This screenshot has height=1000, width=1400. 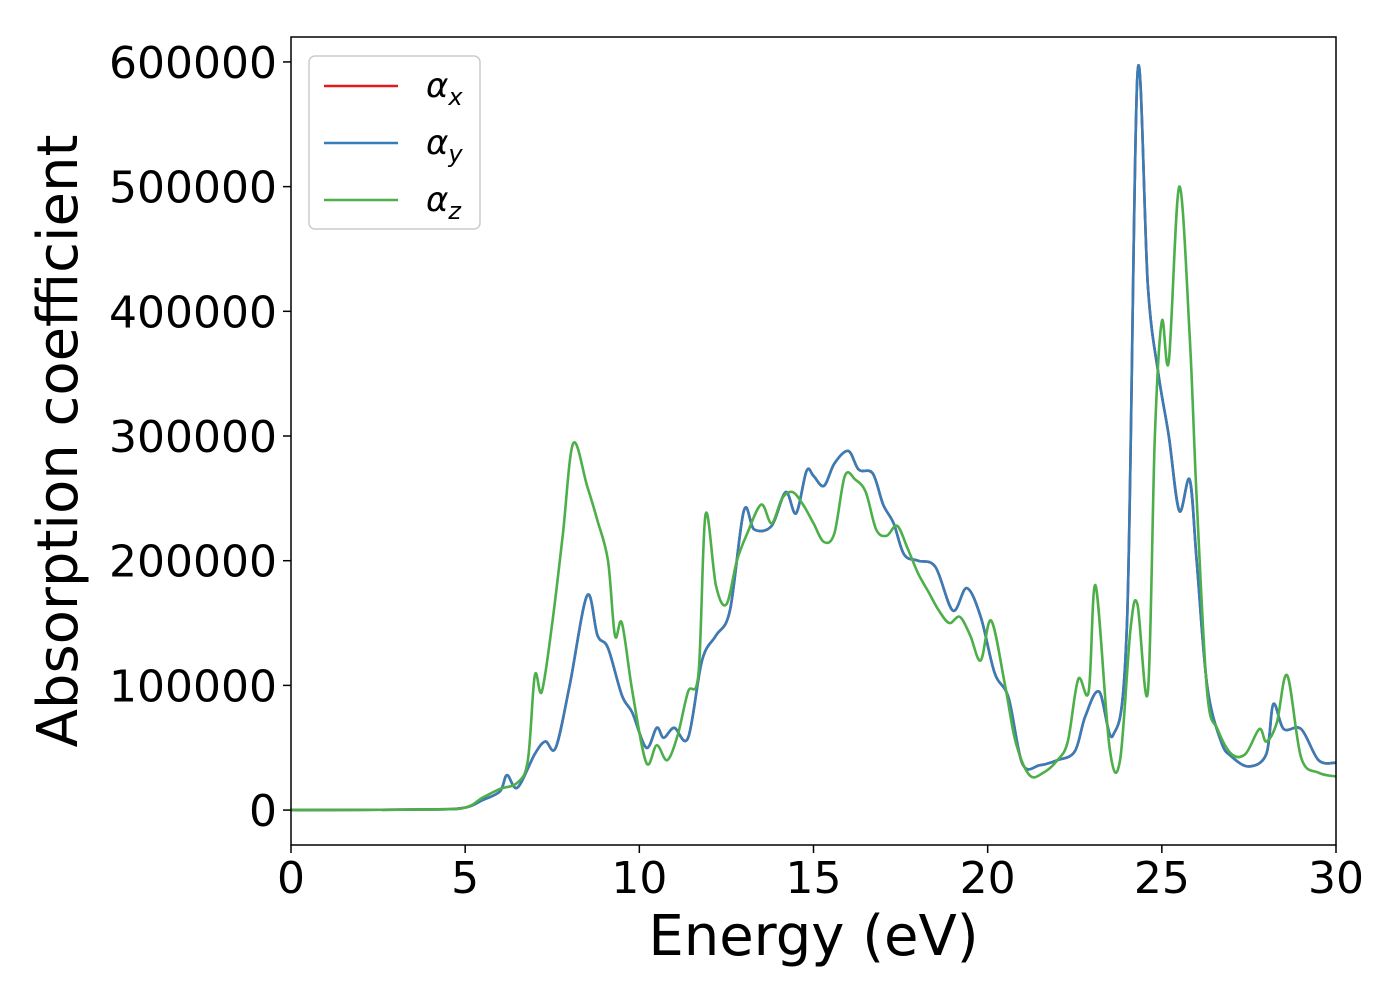 I want to click on y-tick-label: 500000, so click(x=193, y=188).